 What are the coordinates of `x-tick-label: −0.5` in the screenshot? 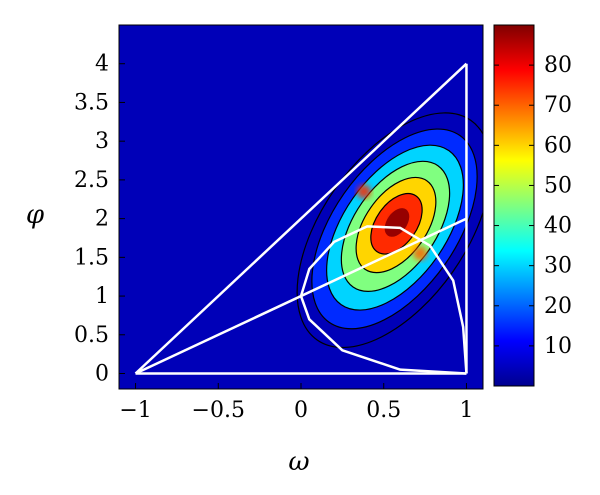 It's located at (218, 410).